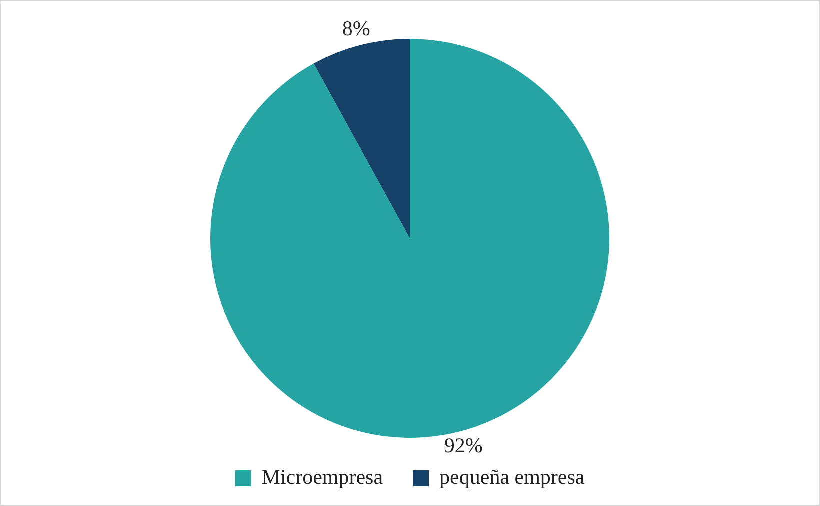  I want to click on legend-label: Microempresa, so click(323, 477).